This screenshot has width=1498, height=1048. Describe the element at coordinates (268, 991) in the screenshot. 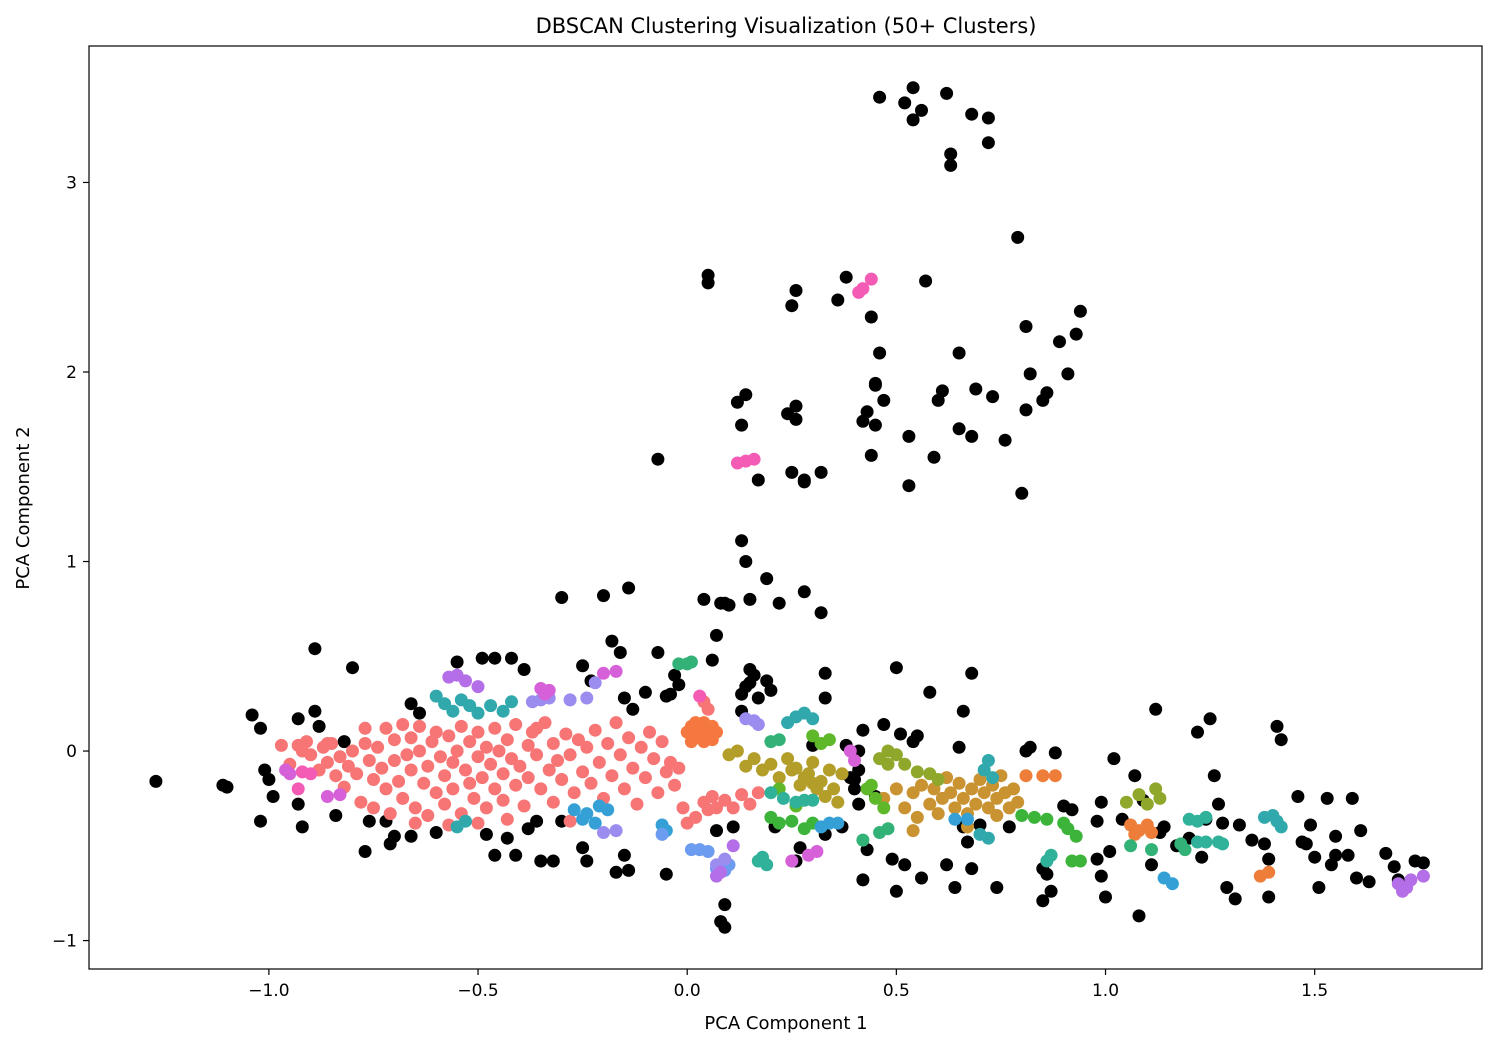

I see `x-tick-label: −1.0` at that location.